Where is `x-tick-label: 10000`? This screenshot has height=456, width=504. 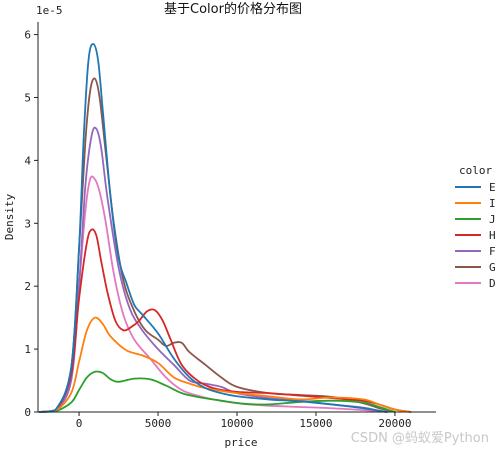
x-tick-label: 10000 is located at coordinates (236, 423).